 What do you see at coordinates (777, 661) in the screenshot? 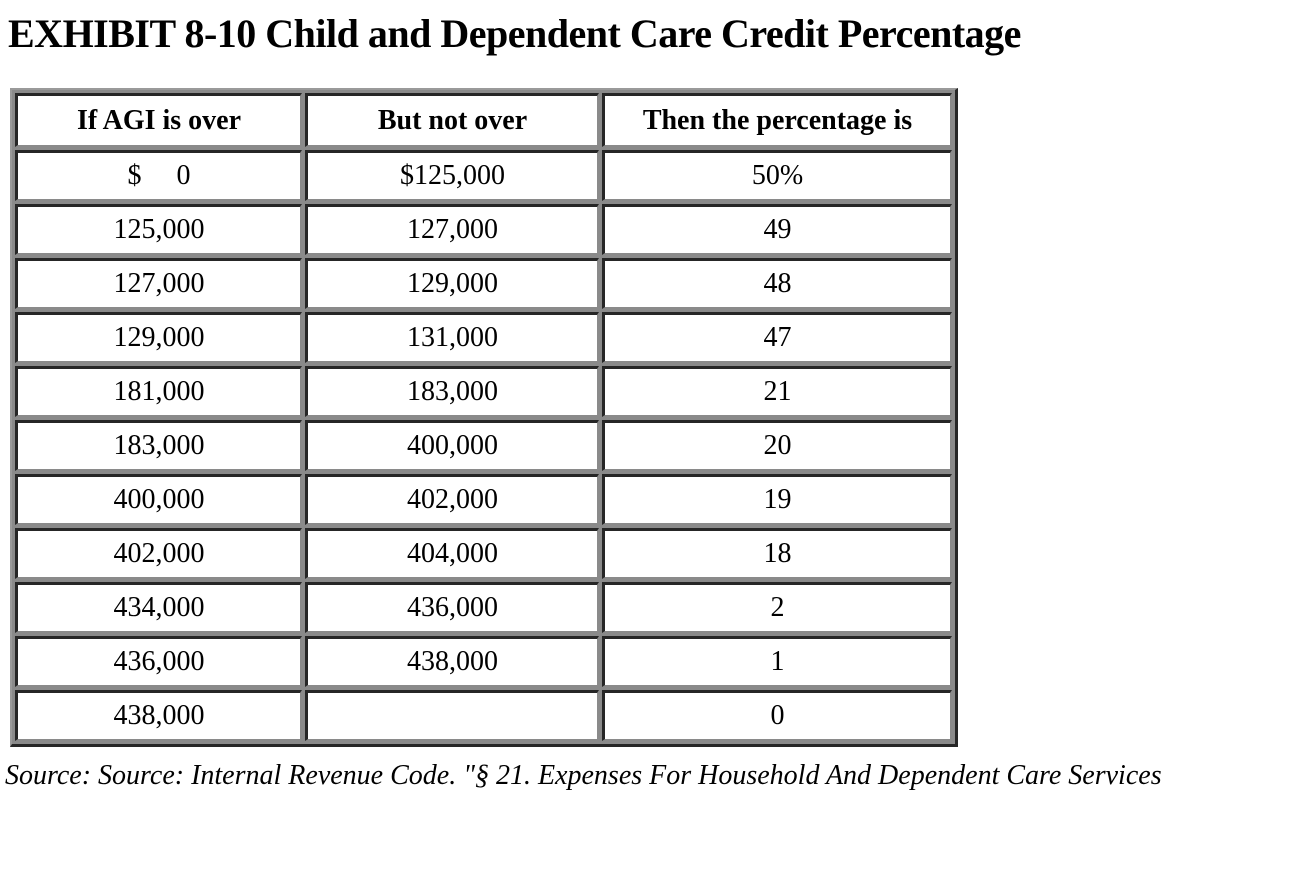
I see `table-cell: 1` at bounding box center [777, 661].